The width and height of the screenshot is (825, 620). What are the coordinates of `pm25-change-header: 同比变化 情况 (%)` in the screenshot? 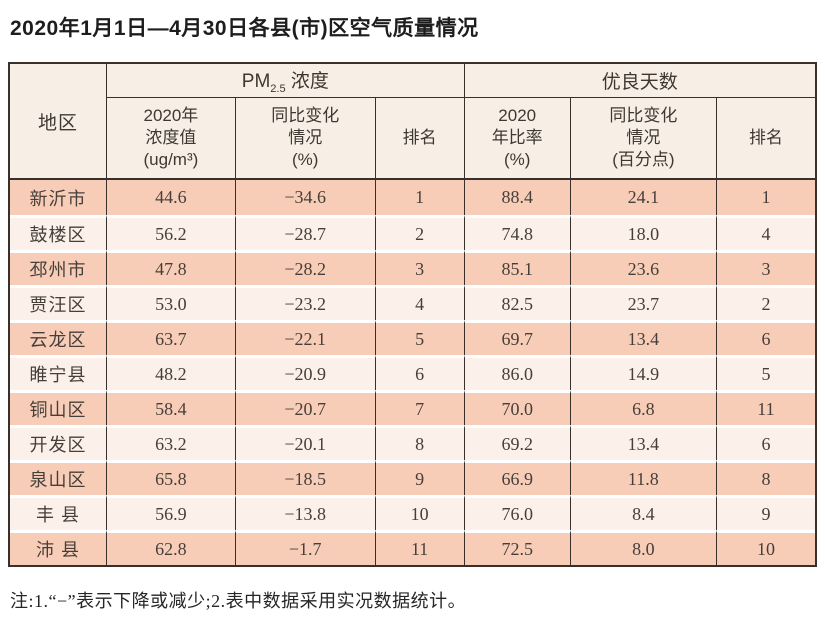 It's located at (305, 139).